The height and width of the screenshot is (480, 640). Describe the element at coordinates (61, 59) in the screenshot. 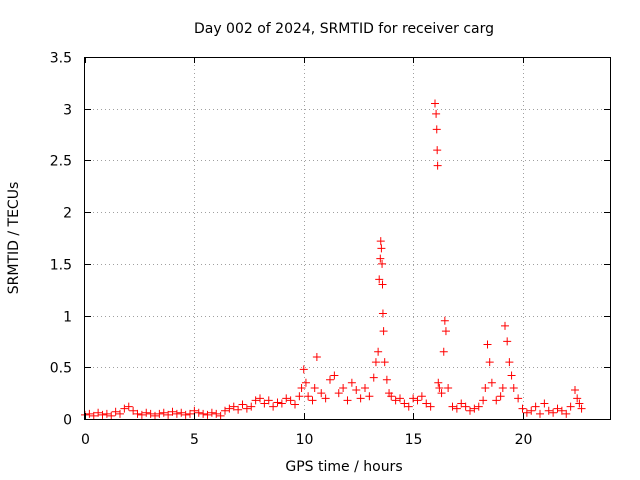

I see `y-tick-label: 3.5` at that location.